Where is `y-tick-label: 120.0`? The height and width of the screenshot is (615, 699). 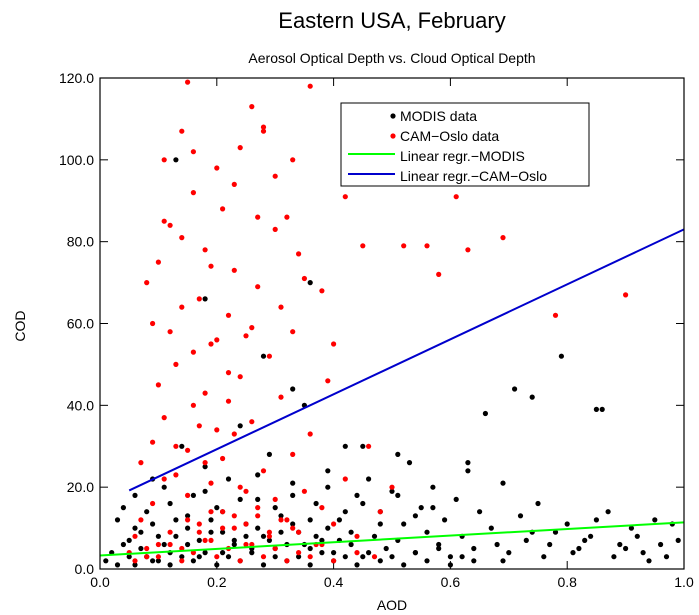
y-tick-label: 120.0 is located at coordinates (76, 78).